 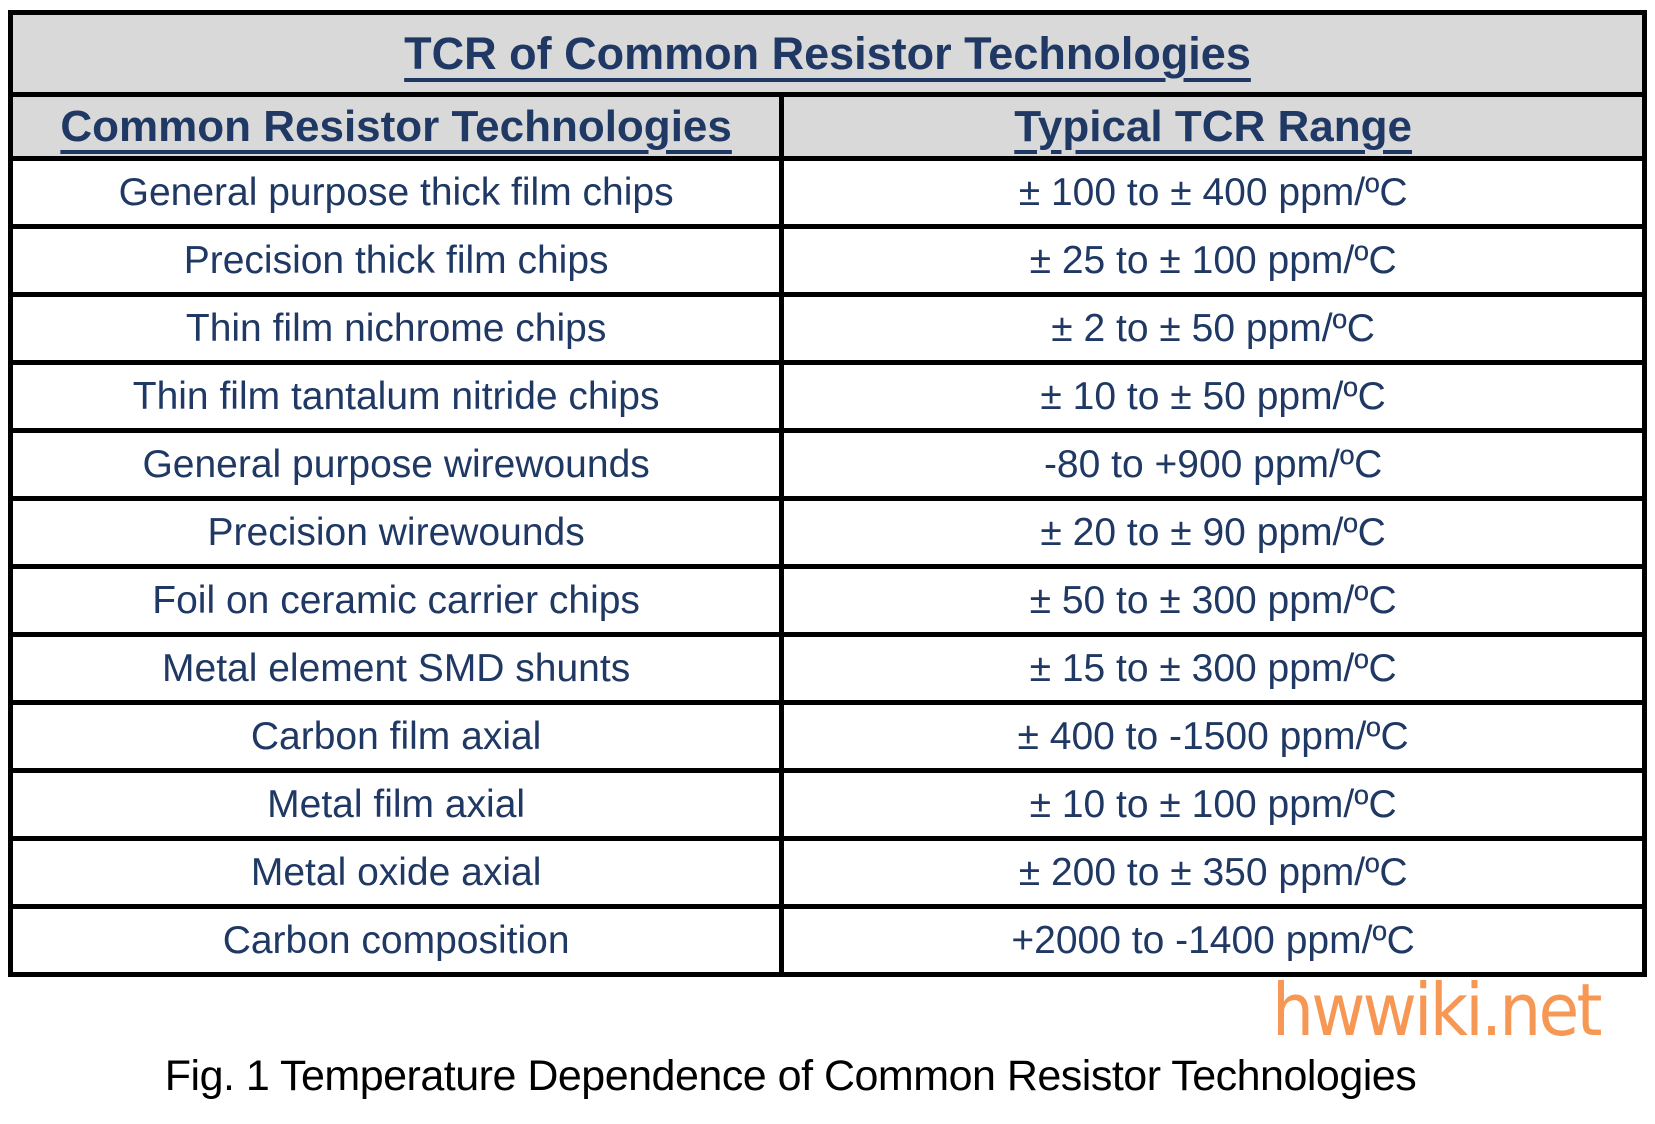 I want to click on table-row: Carbon film axial ± 400 to -1500 ppm/ºC, so click(x=827, y=736).